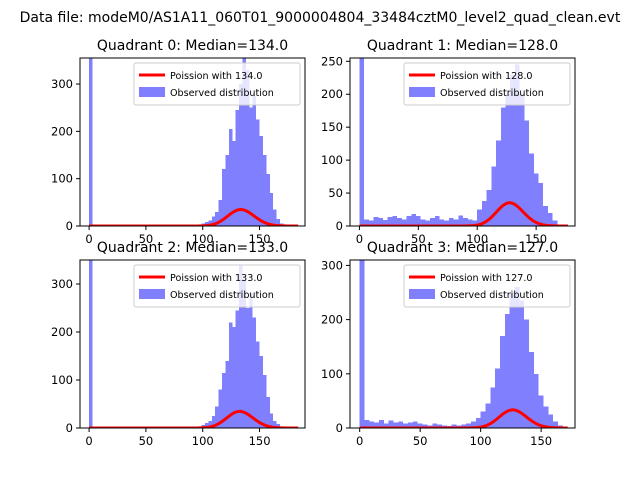  Describe the element at coordinates (192, 344) in the screenshot. I see `axes-frame` at that location.